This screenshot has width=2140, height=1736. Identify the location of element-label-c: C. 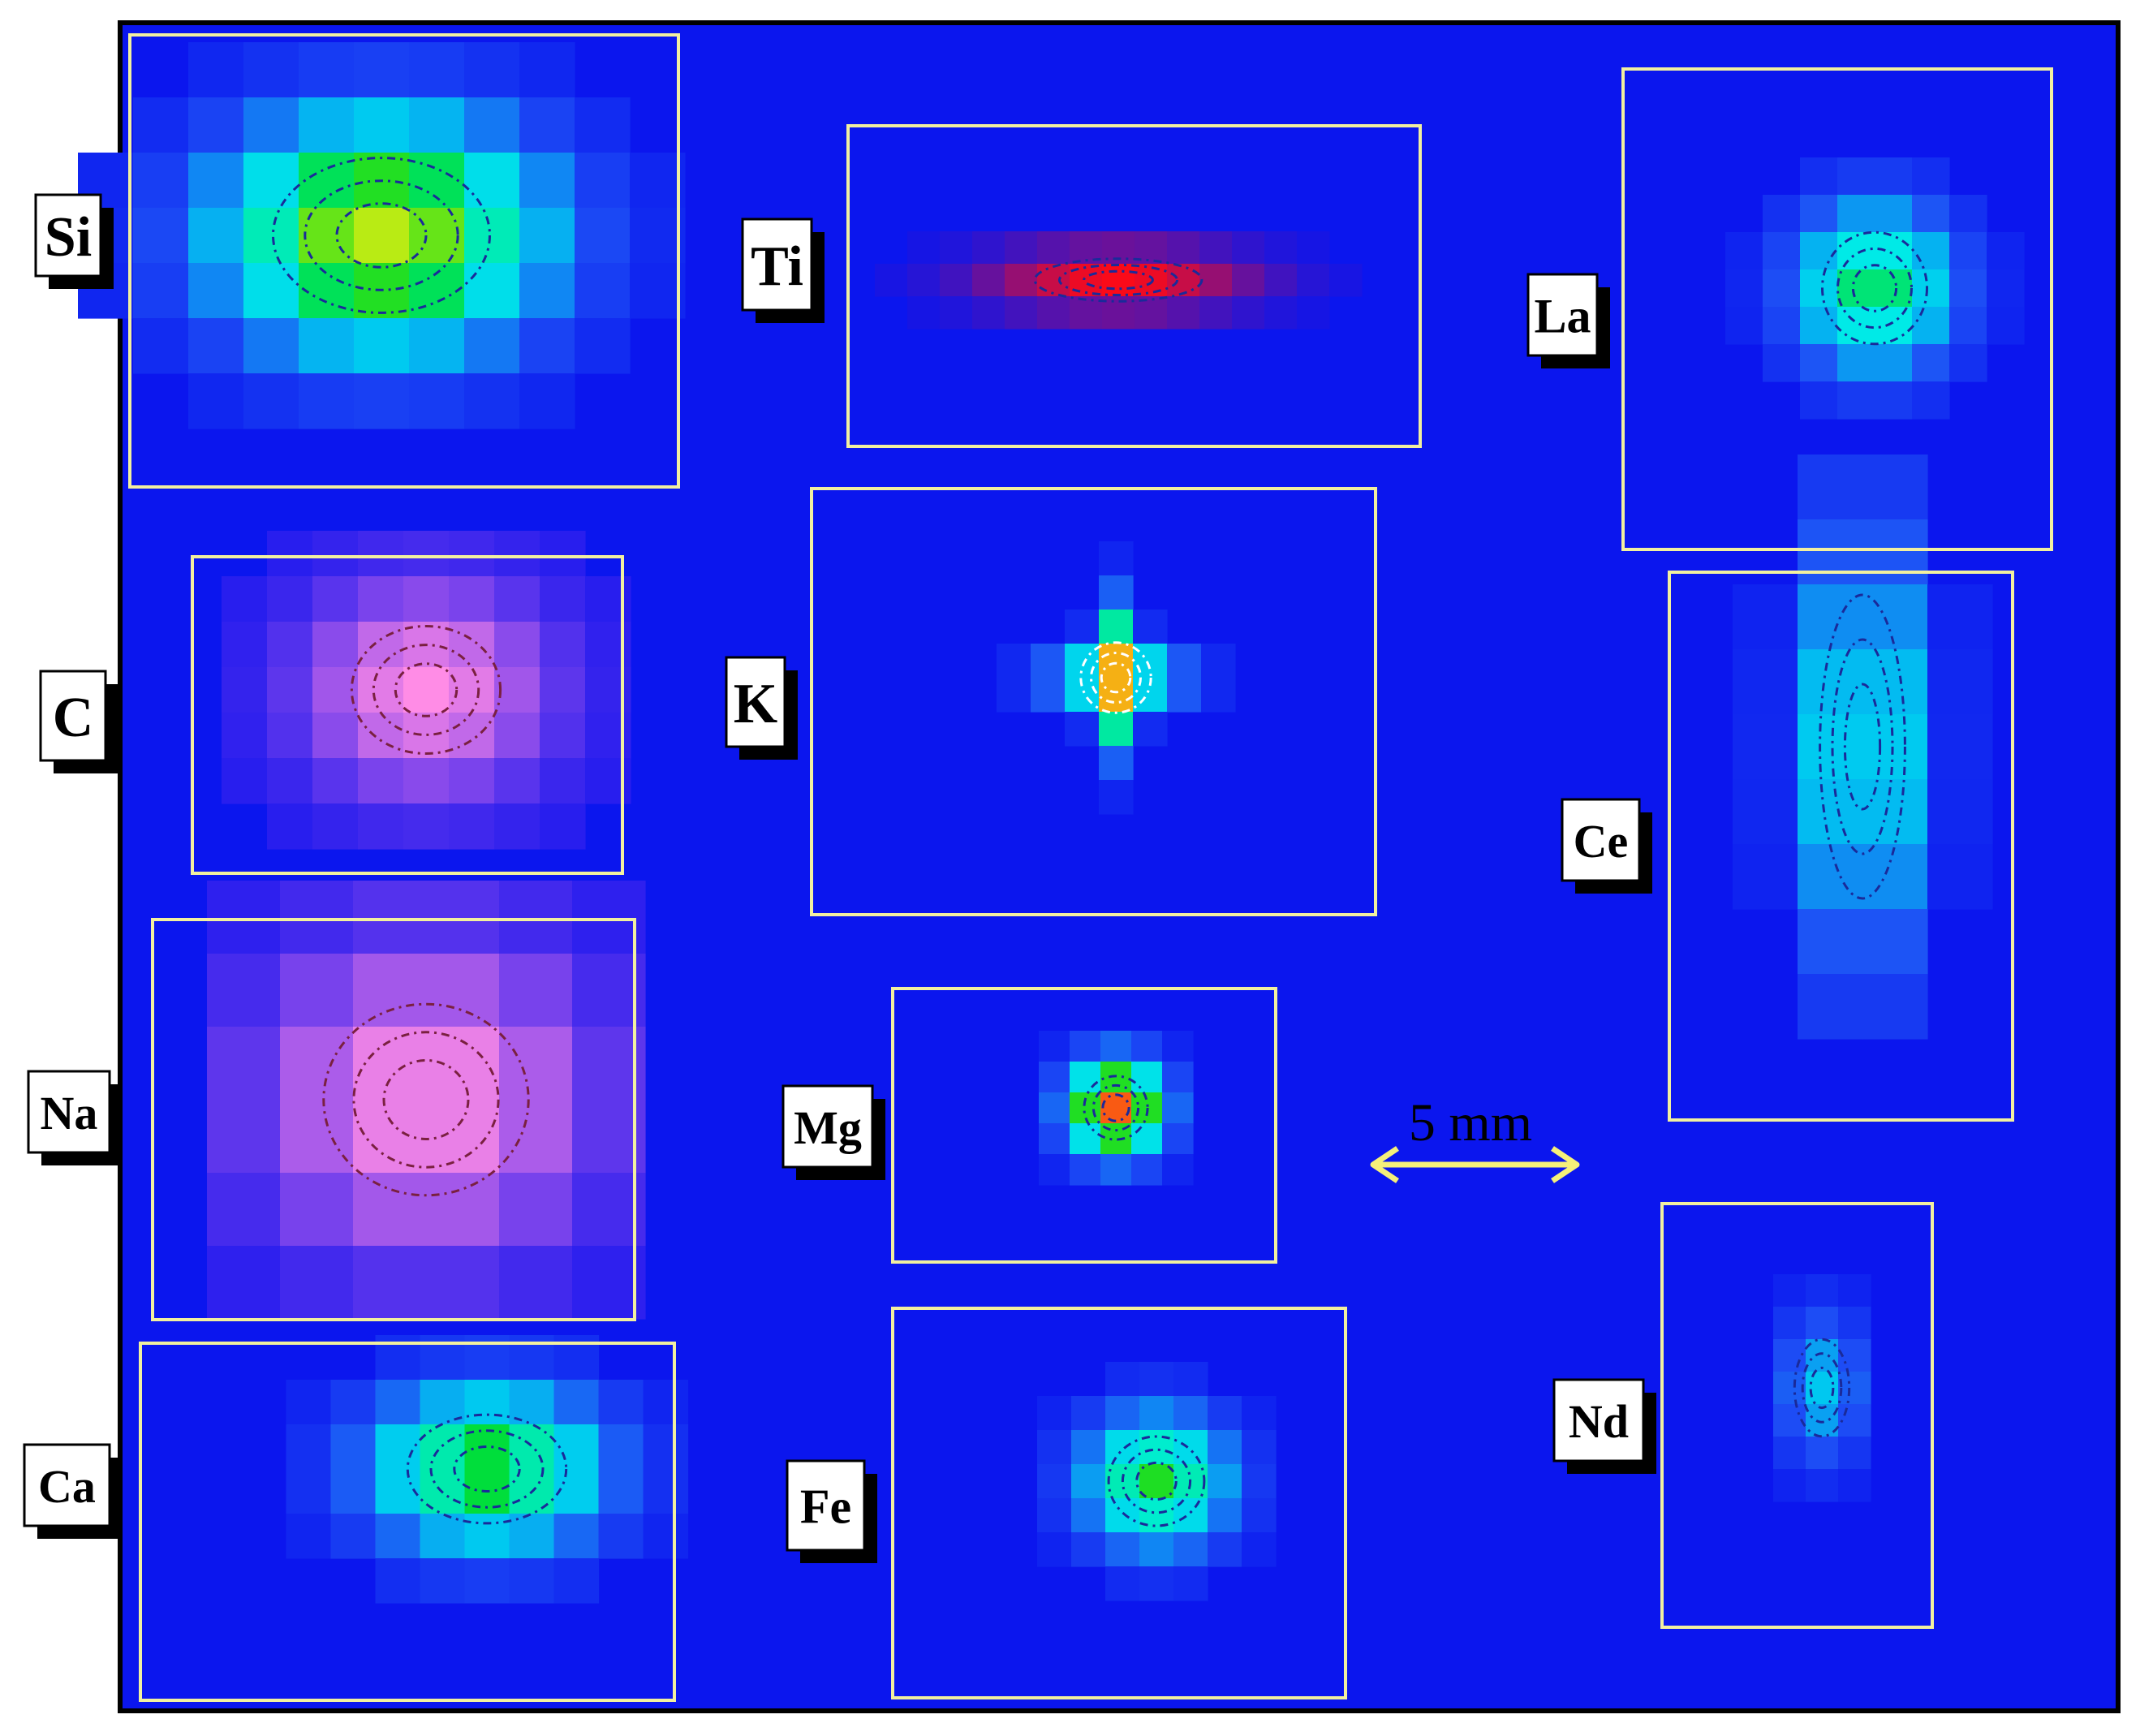
(78, 722).